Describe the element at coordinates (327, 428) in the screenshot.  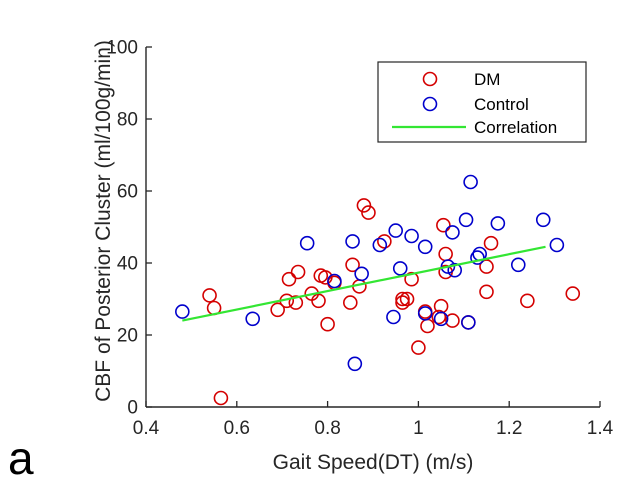
I see `x-tick-label: 0.8` at that location.